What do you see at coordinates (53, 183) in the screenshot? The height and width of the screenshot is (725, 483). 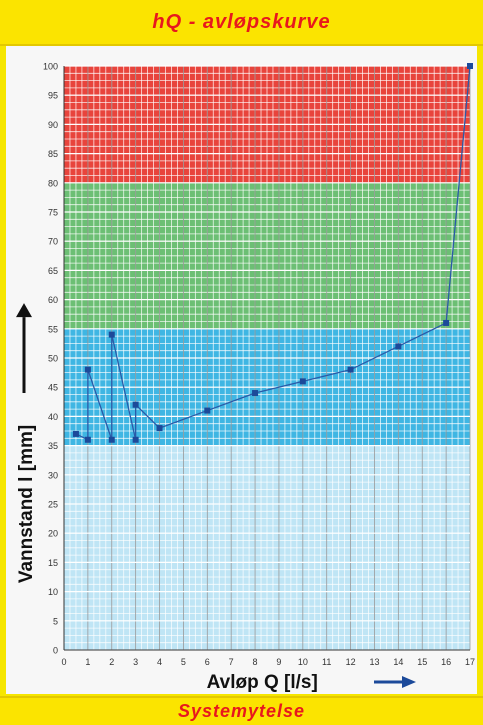 I see `y-tick-label: 80` at bounding box center [53, 183].